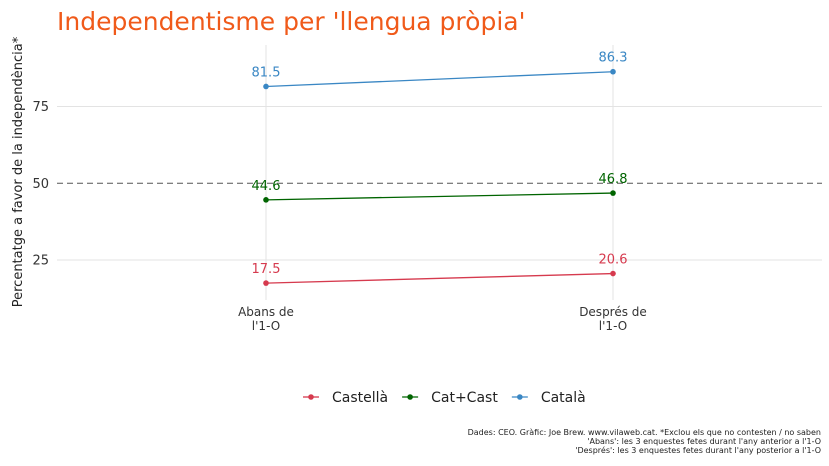  What do you see at coordinates (40, 107) in the screenshot?
I see `y-tick-label-75: 75` at bounding box center [40, 107].